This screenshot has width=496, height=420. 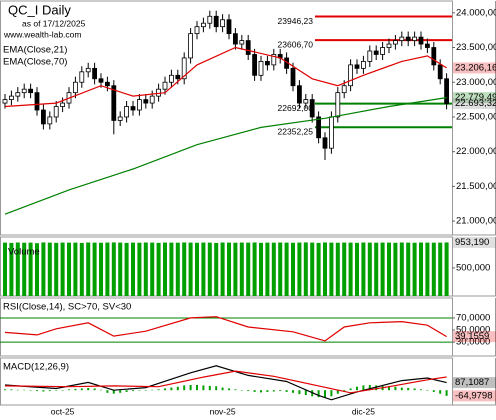 I want to click on y-tick-label: 500,000, so click(x=473, y=267).